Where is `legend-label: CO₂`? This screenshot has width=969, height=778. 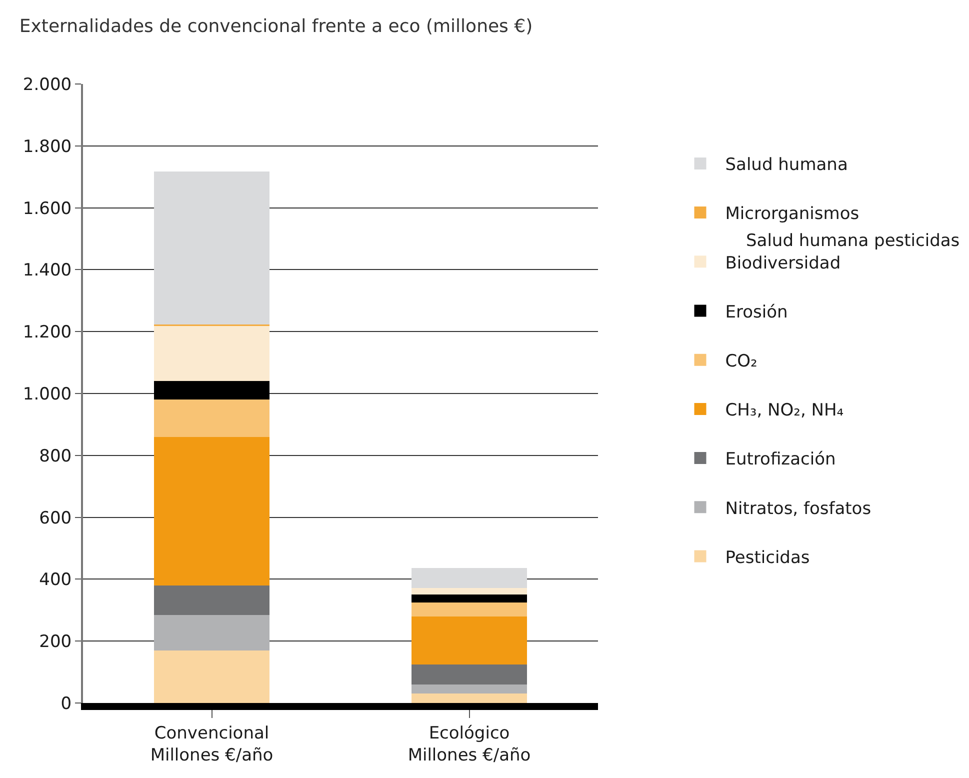
legend-label: CO₂ is located at coordinates (741, 361).